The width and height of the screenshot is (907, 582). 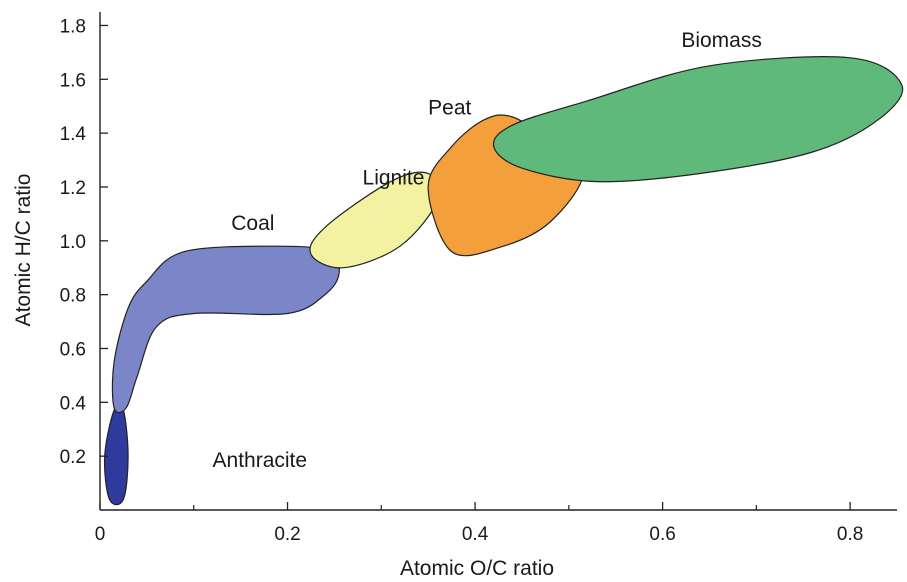 I want to click on region-biomass, so click(x=698, y=119).